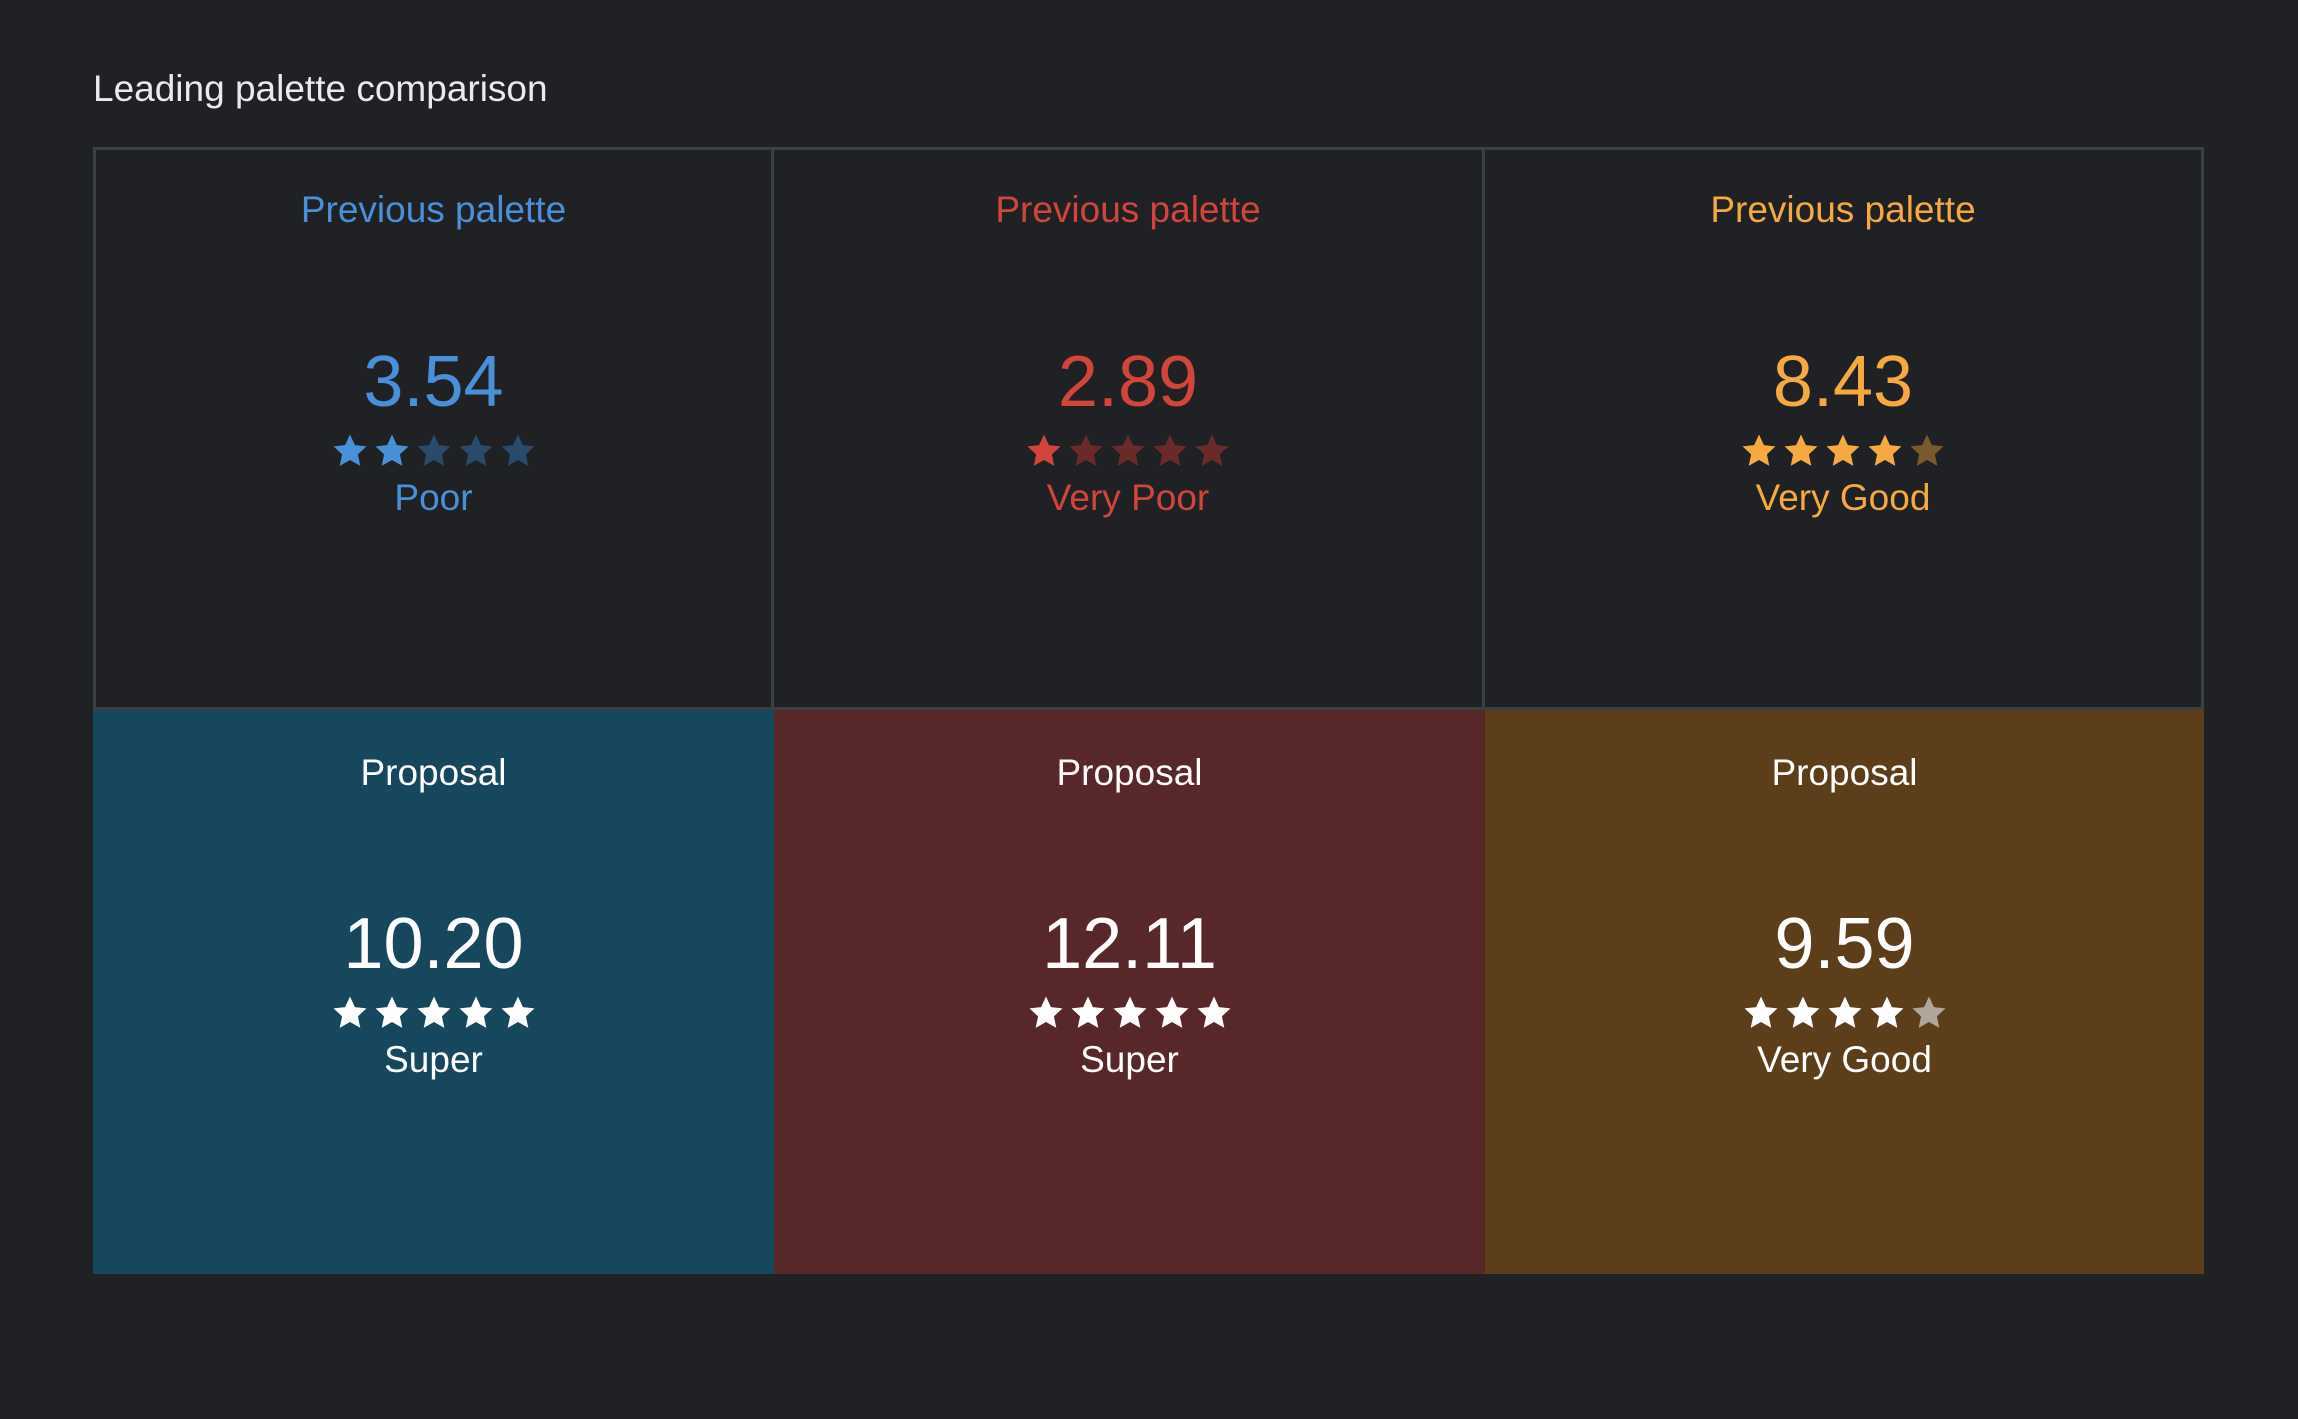 The width and height of the screenshot is (2298, 1419). I want to click on score-value: 9.59, so click(1844, 944).